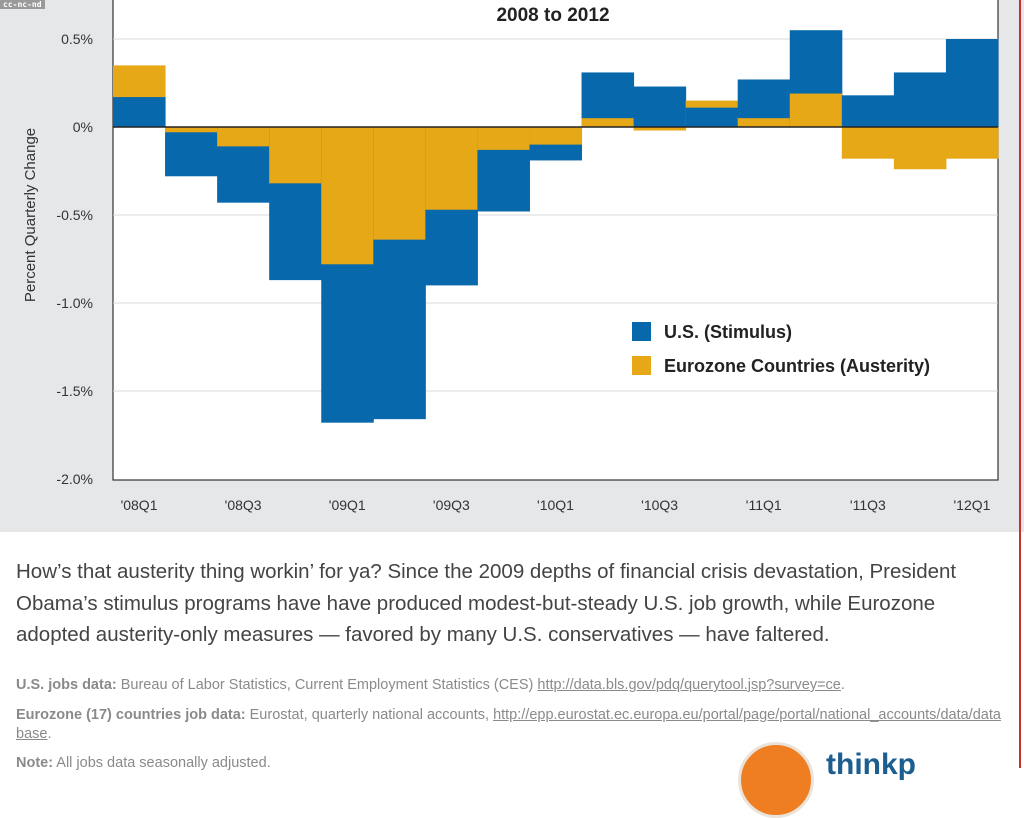  I want to click on us-source-label: U.S. jobs data:, so click(66, 685).